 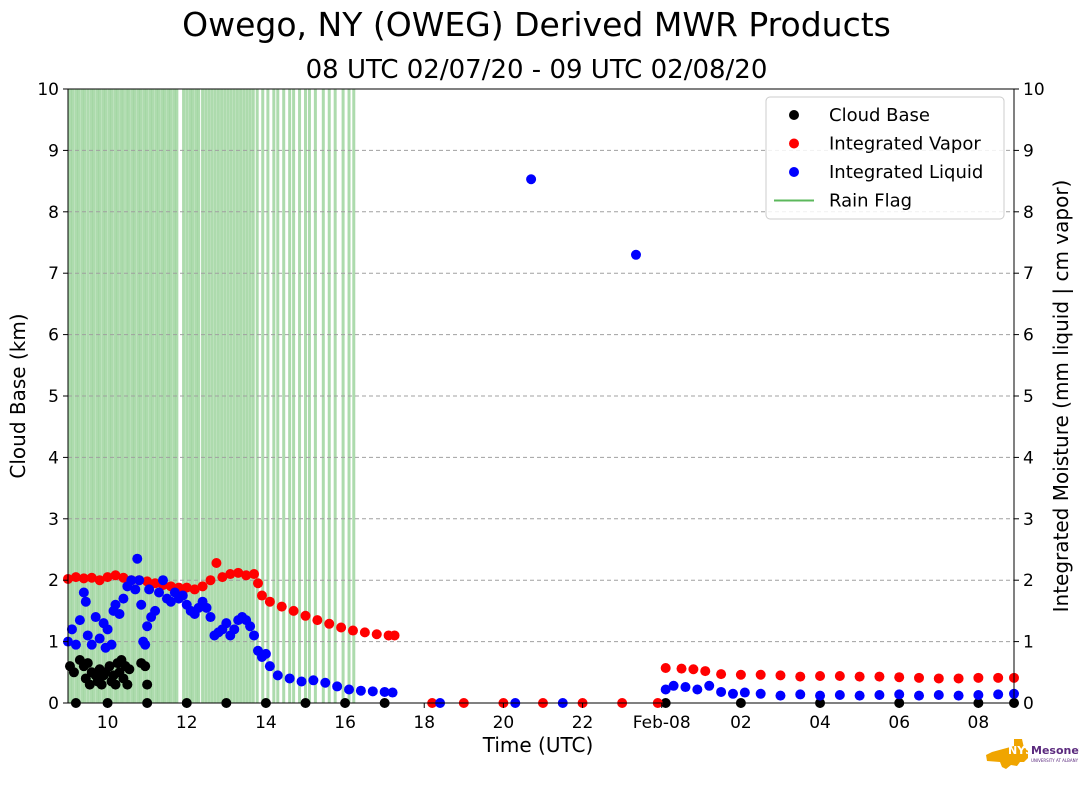 What do you see at coordinates (536, 70) in the screenshot?
I see `chart-subtitle: 08 UTC 02/07/20 - 09 UTC 02/08/20` at bounding box center [536, 70].